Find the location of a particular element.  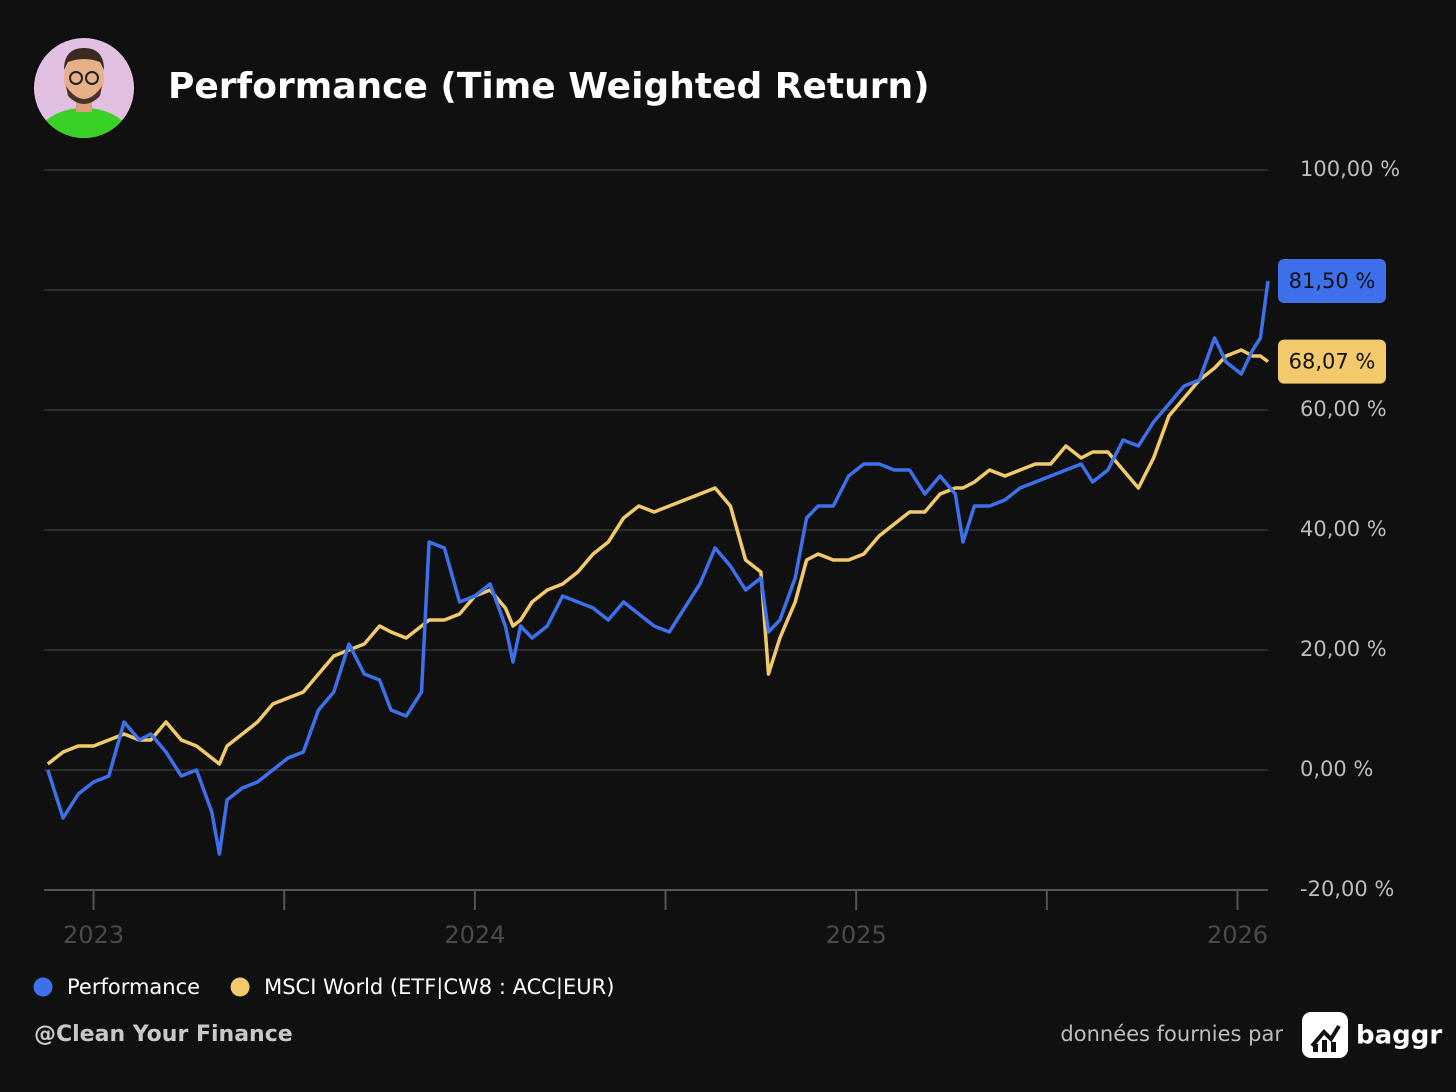

brand-logo is located at coordinates (1325, 1035).